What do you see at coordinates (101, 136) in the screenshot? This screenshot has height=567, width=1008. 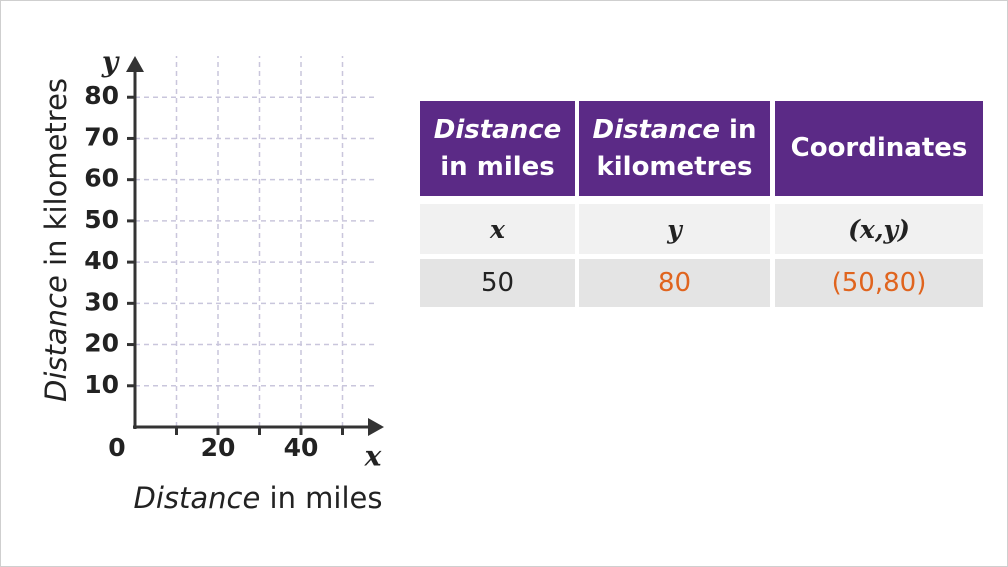 I see `y-tick-label: 70` at bounding box center [101, 136].